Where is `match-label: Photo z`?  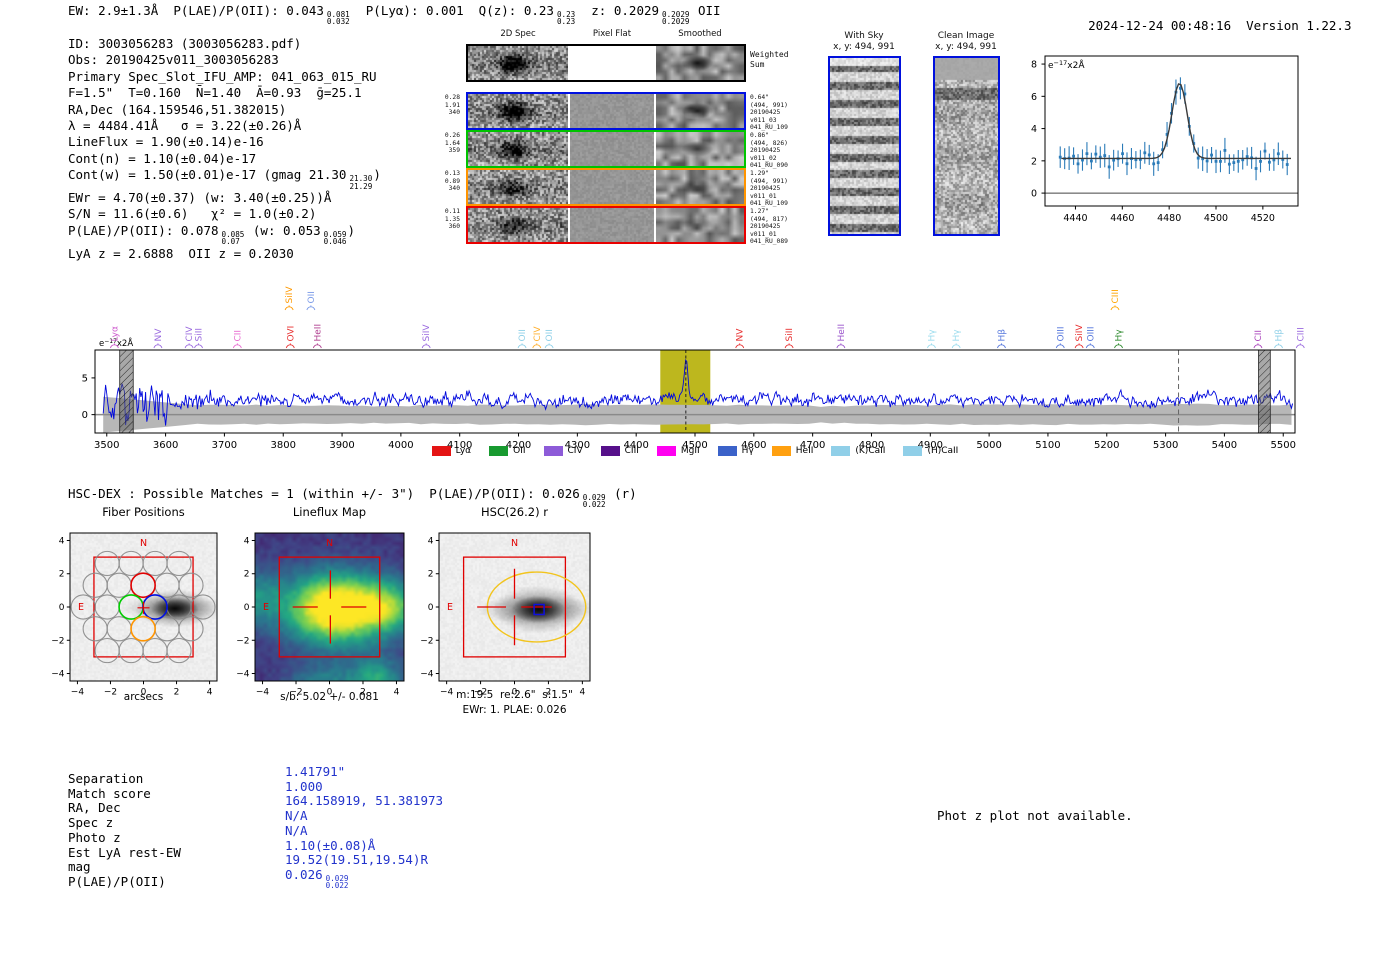 match-label: Photo z is located at coordinates (94, 837).